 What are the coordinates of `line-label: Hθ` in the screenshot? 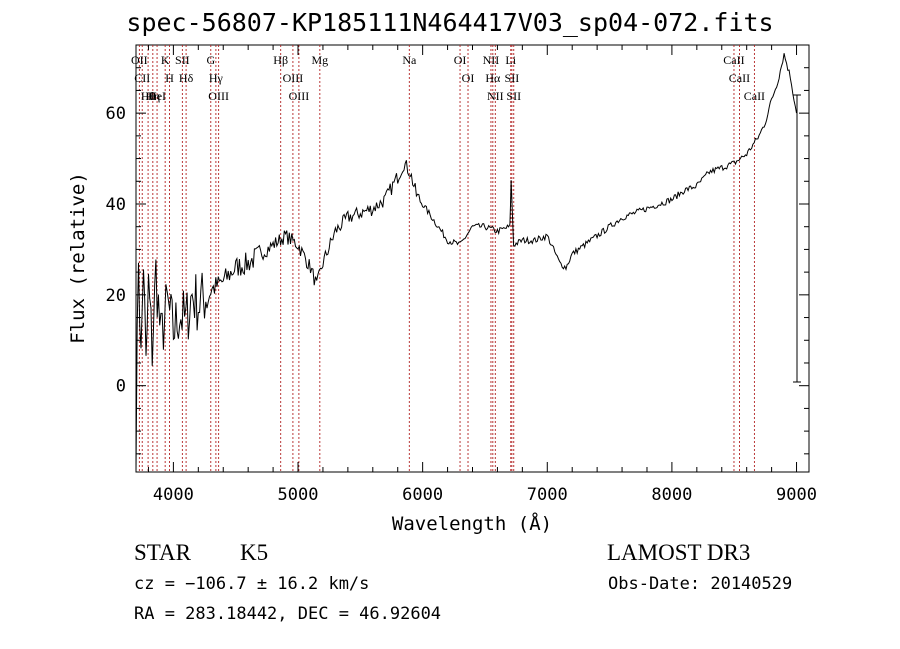 It's located at (148, 96).